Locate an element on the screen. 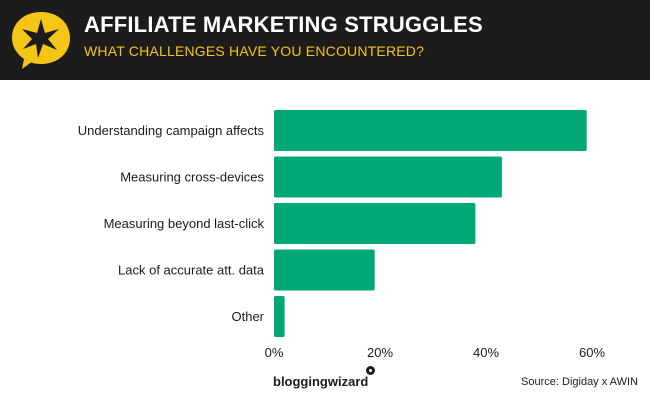 The width and height of the screenshot is (650, 400). category-label-1: Measuring cross-devices is located at coordinates (192, 177).